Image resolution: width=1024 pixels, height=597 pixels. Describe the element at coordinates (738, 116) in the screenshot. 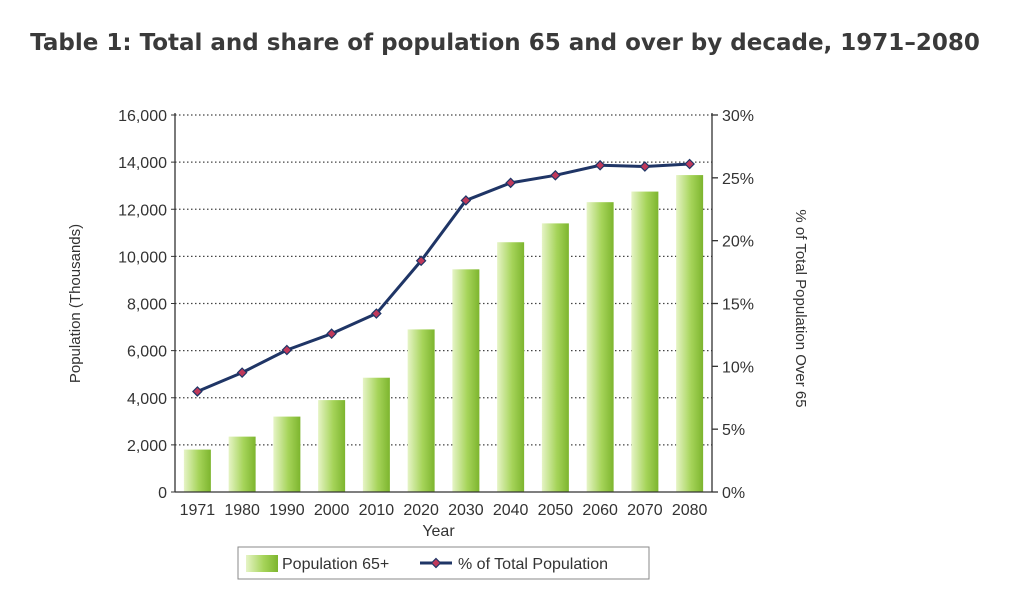

I see `y2-tick-label: 30%` at that location.